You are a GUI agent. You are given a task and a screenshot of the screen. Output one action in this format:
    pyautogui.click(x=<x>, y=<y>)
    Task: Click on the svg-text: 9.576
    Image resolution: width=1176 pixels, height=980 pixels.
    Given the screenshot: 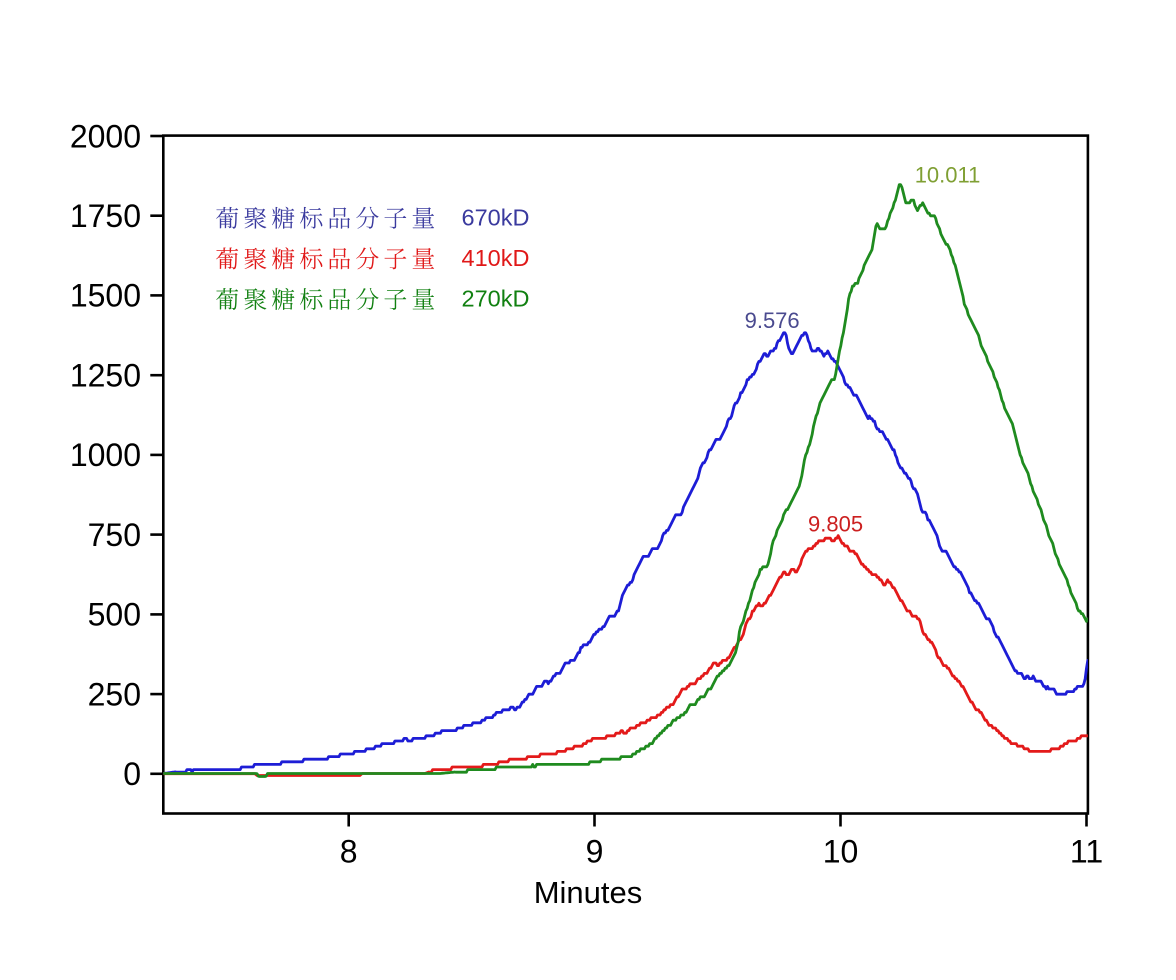 What is the action you would take?
    pyautogui.click(x=772, y=320)
    